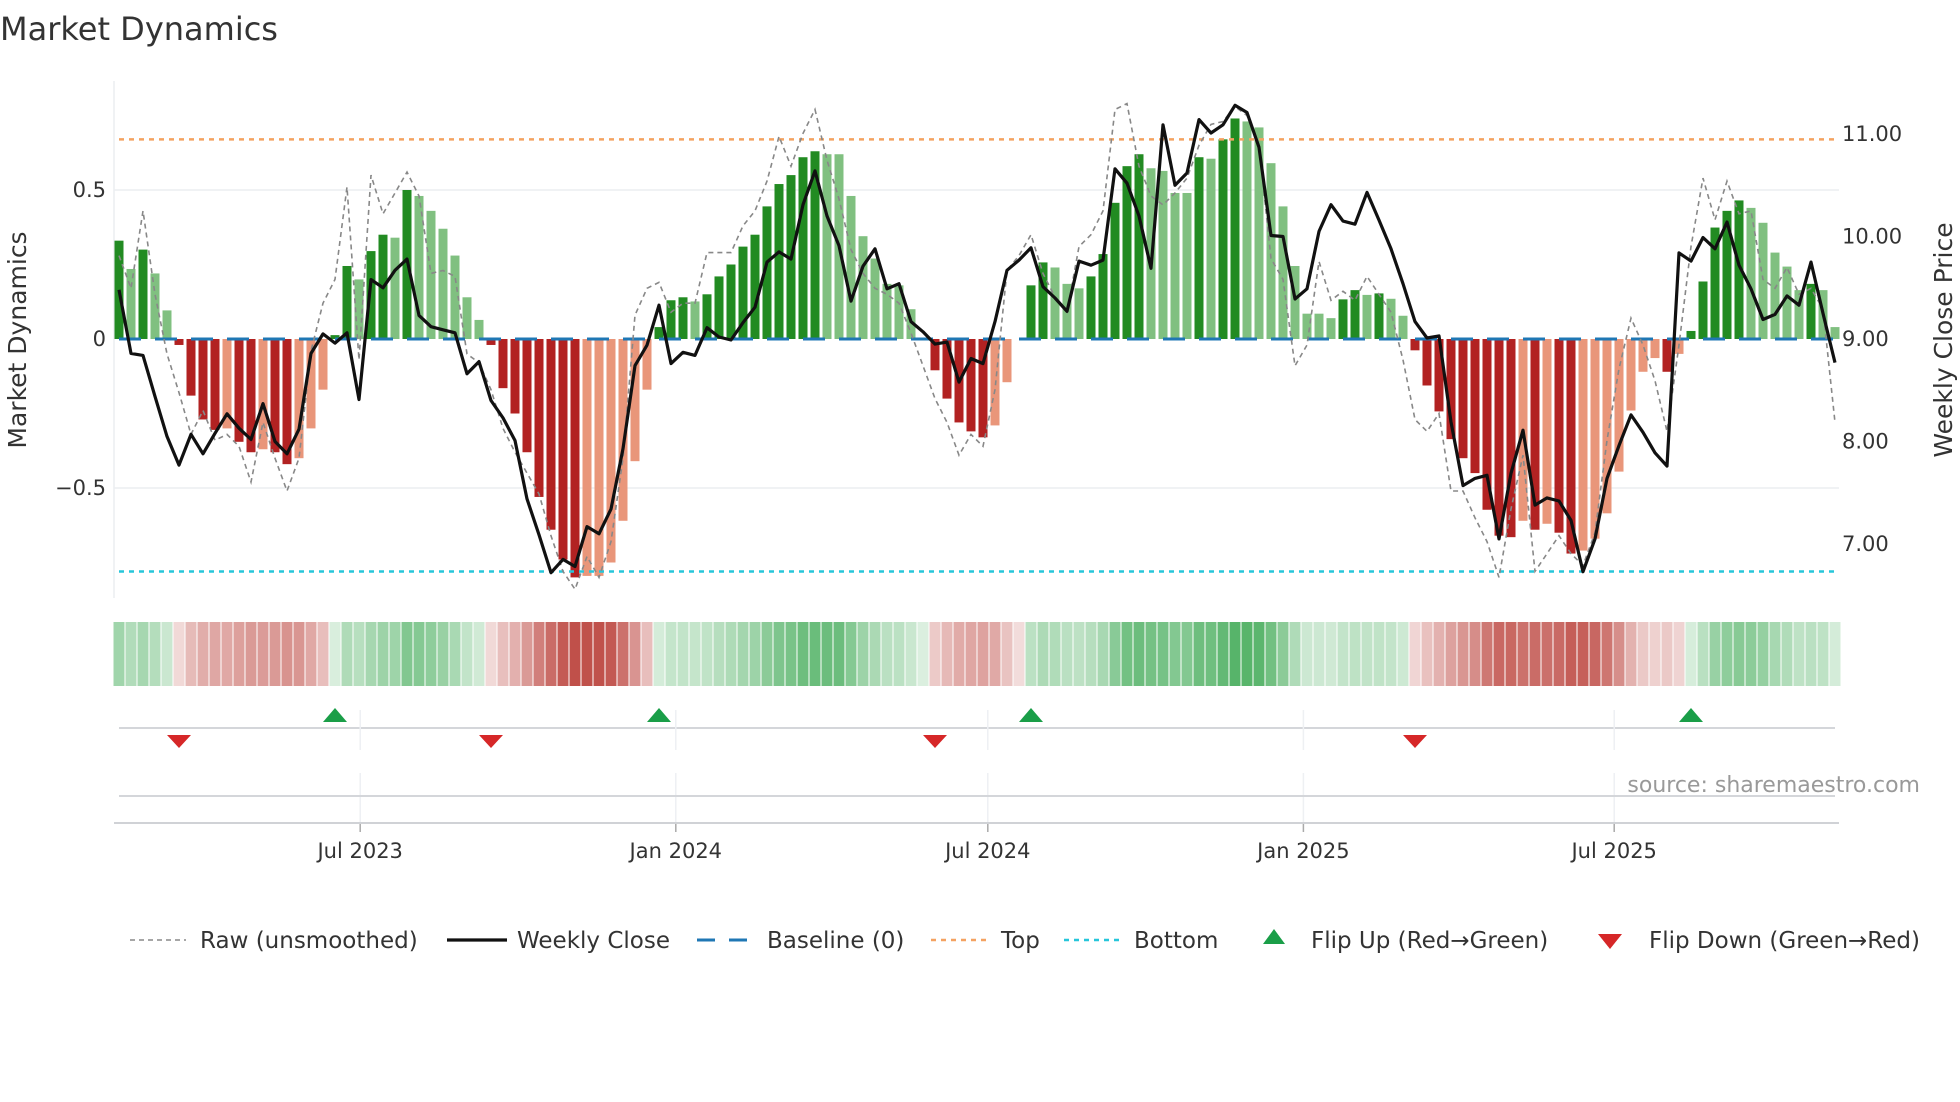  I want to click on right-axis-label: Weekly Close Price, so click(1943, 339).